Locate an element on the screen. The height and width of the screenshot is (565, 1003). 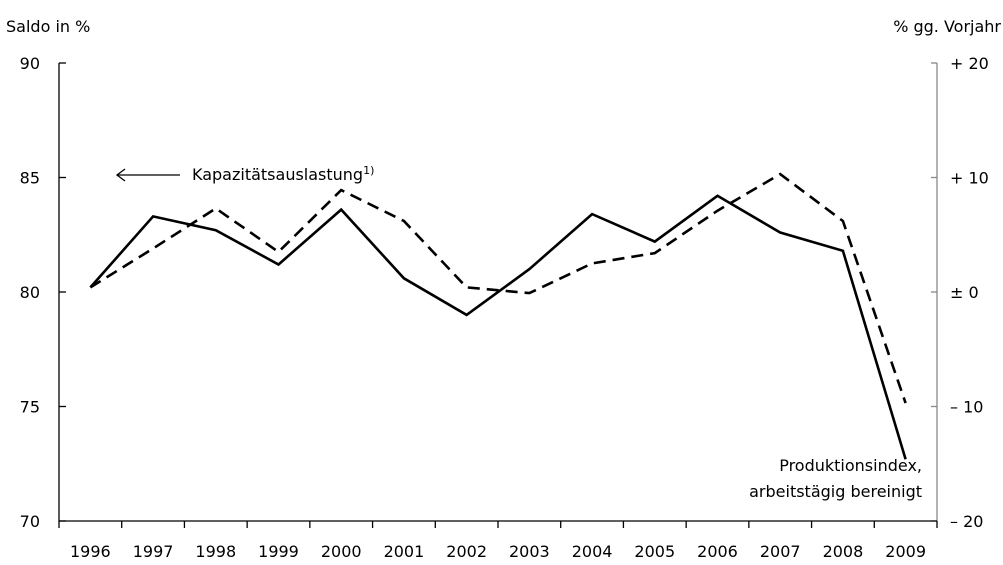
left-tick-label: 85 is located at coordinates (30, 178).